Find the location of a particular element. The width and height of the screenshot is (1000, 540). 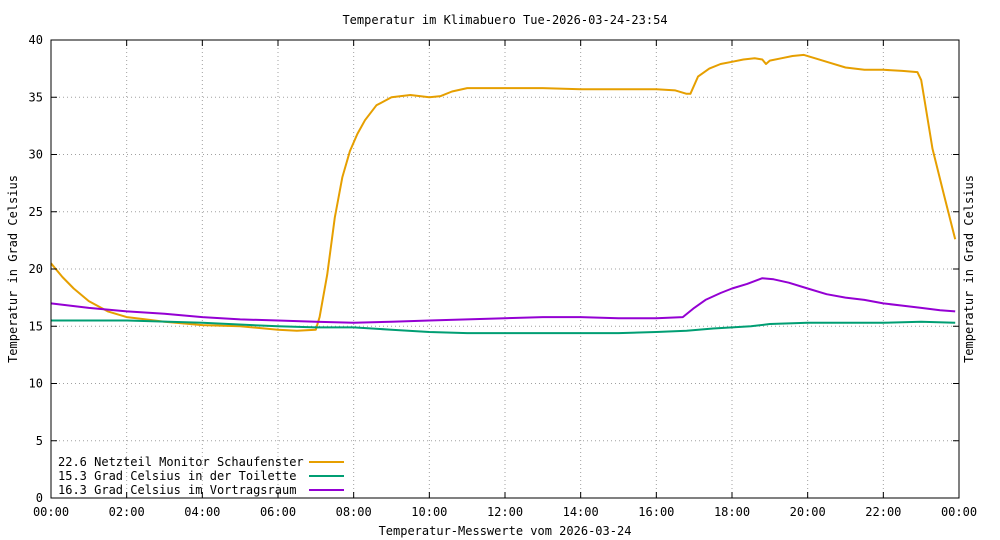

legend-entry-label: 15.3 Grad Celsius in der Toilette is located at coordinates (177, 476).